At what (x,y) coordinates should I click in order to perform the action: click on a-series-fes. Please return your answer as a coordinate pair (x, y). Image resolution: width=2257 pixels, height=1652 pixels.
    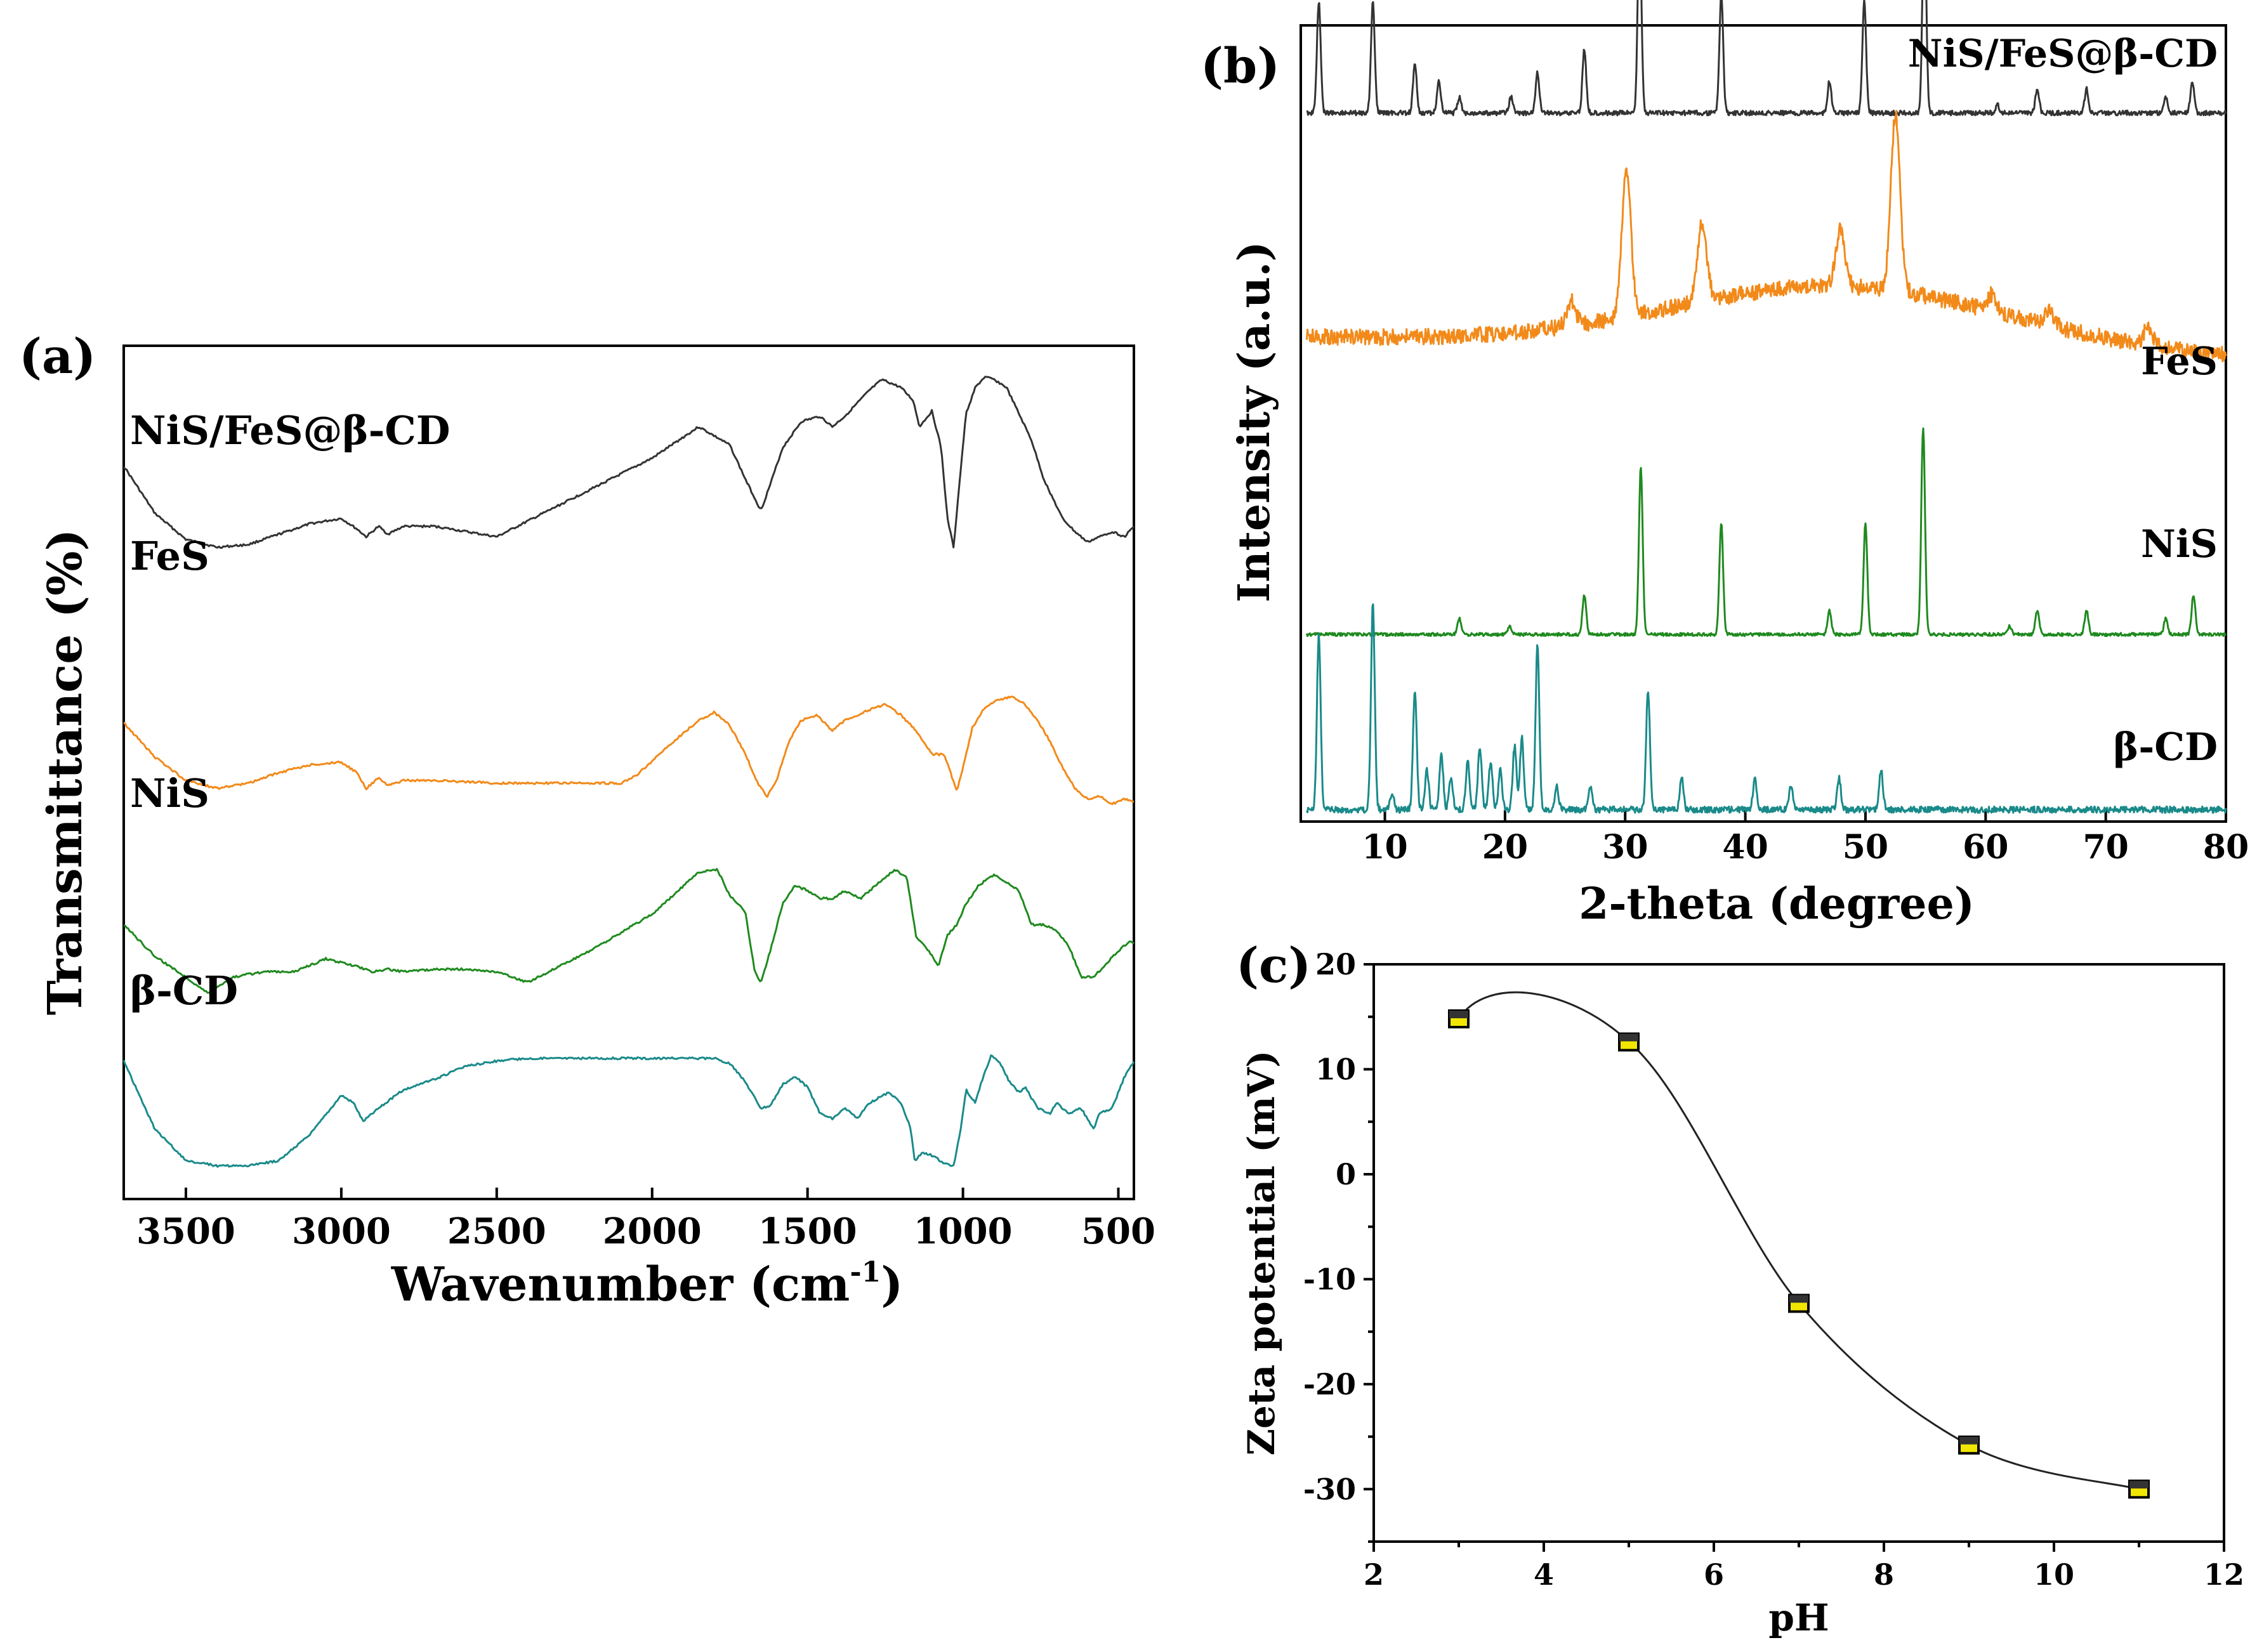
    Looking at the image, I should click on (629, 750).